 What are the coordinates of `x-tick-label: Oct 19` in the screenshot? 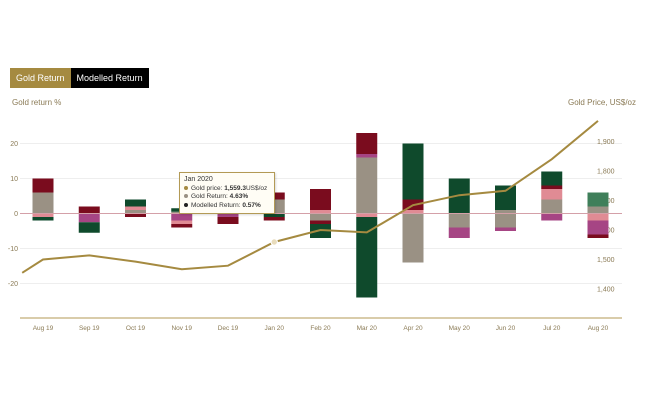 It's located at (136, 328).